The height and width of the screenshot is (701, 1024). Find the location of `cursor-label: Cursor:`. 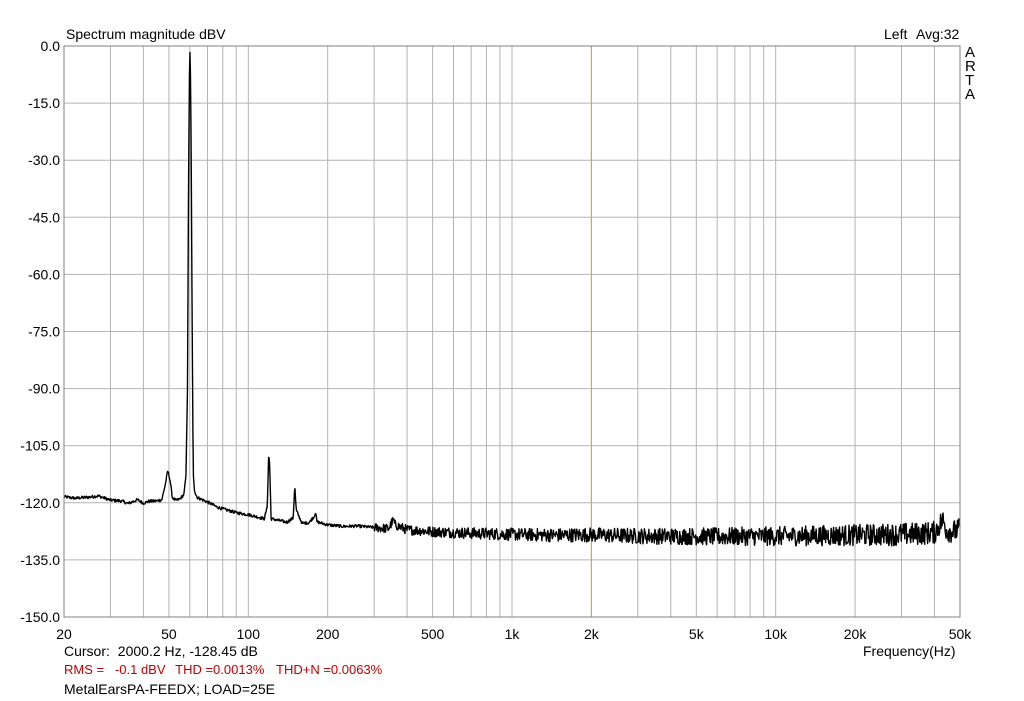

cursor-label: Cursor: is located at coordinates (87, 651).